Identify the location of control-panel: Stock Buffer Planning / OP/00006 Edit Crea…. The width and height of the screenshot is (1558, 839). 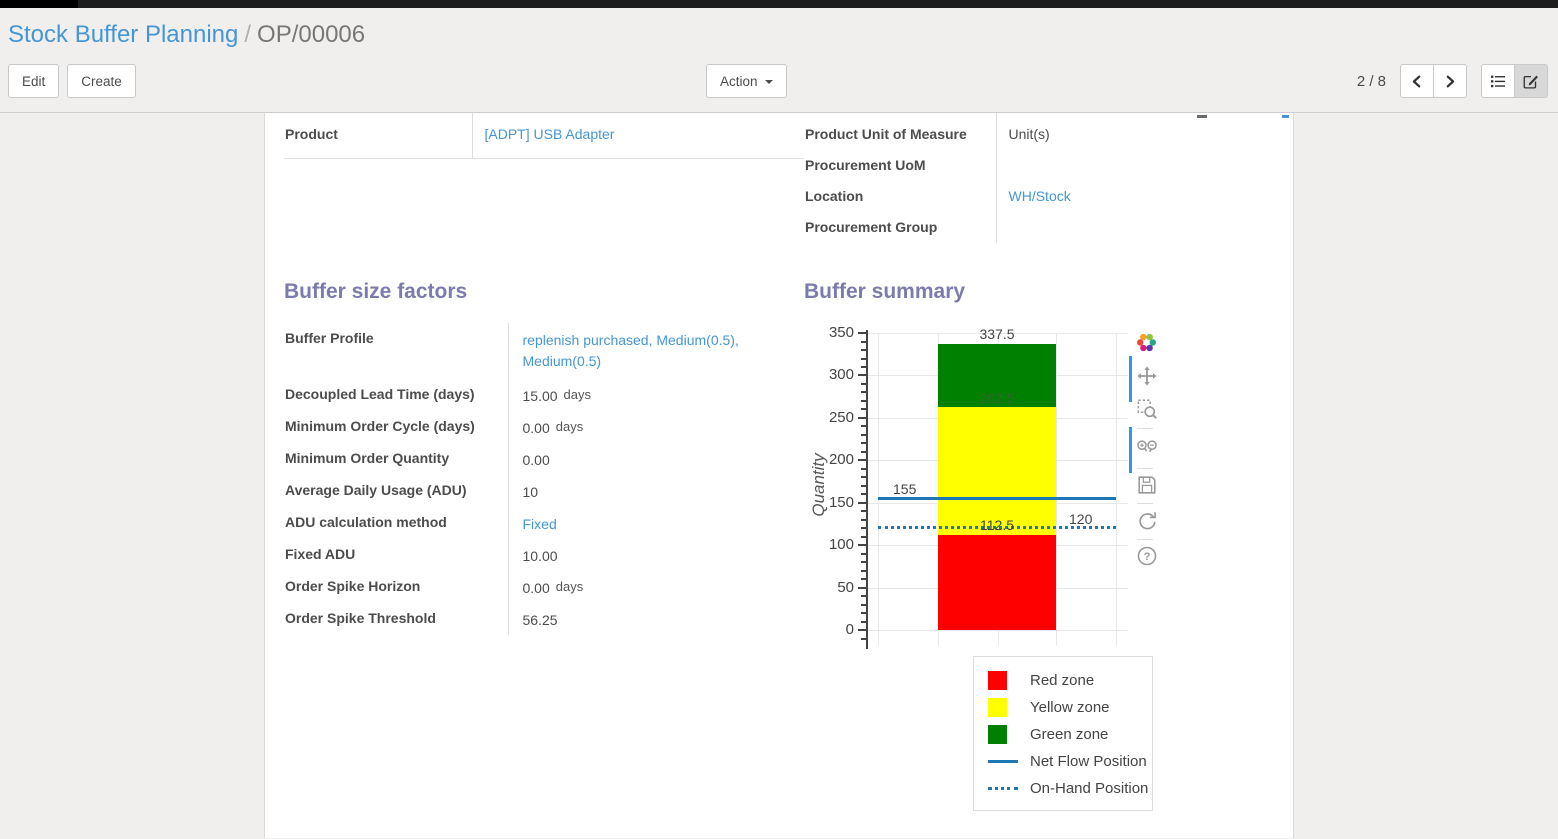
(779, 60).